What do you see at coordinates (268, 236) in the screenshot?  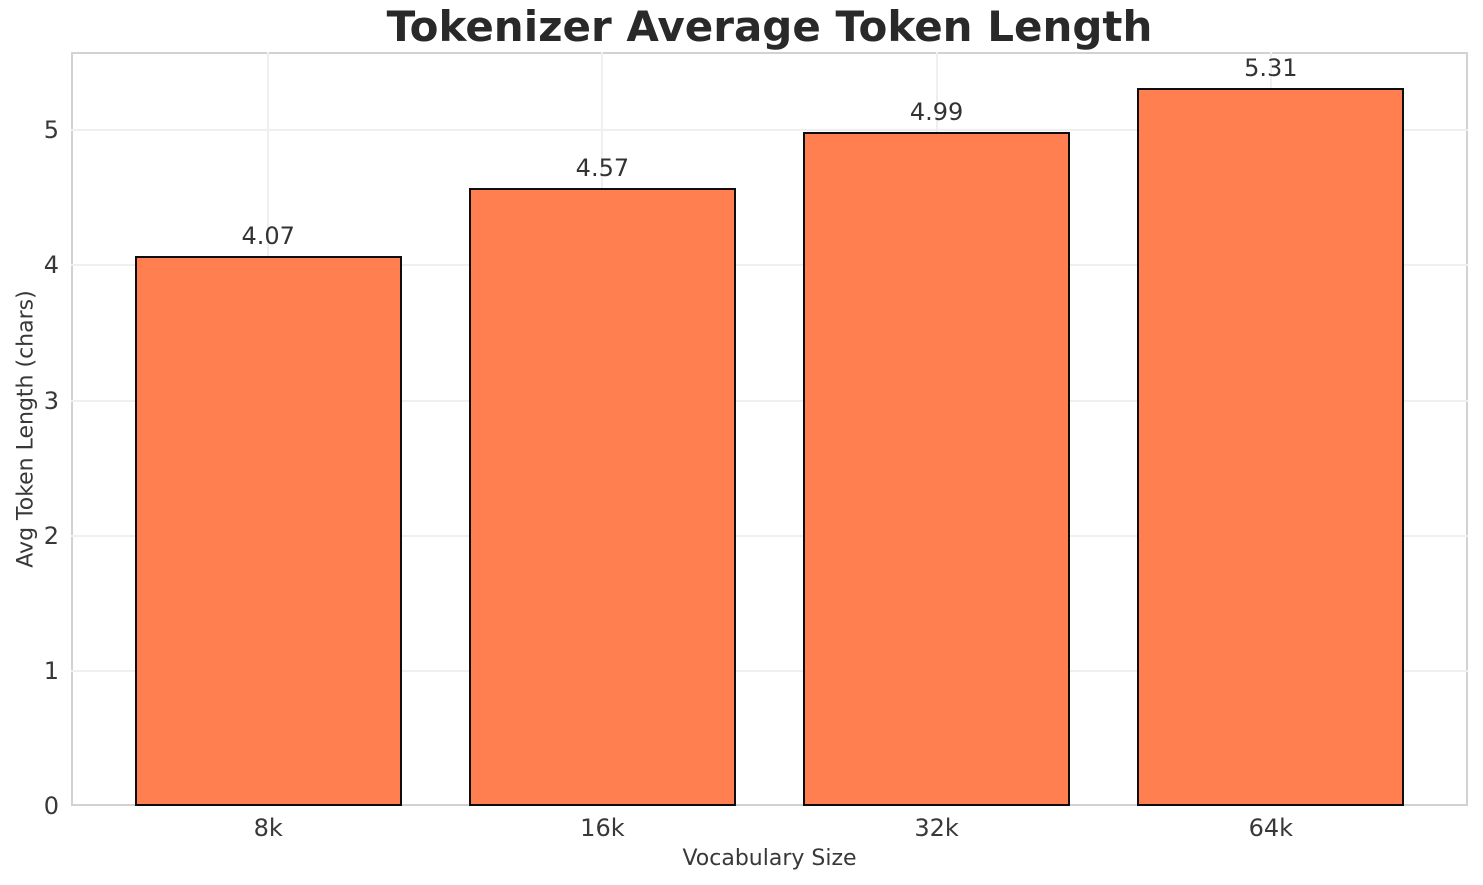 I see `bar-value-label: 4.07` at bounding box center [268, 236].